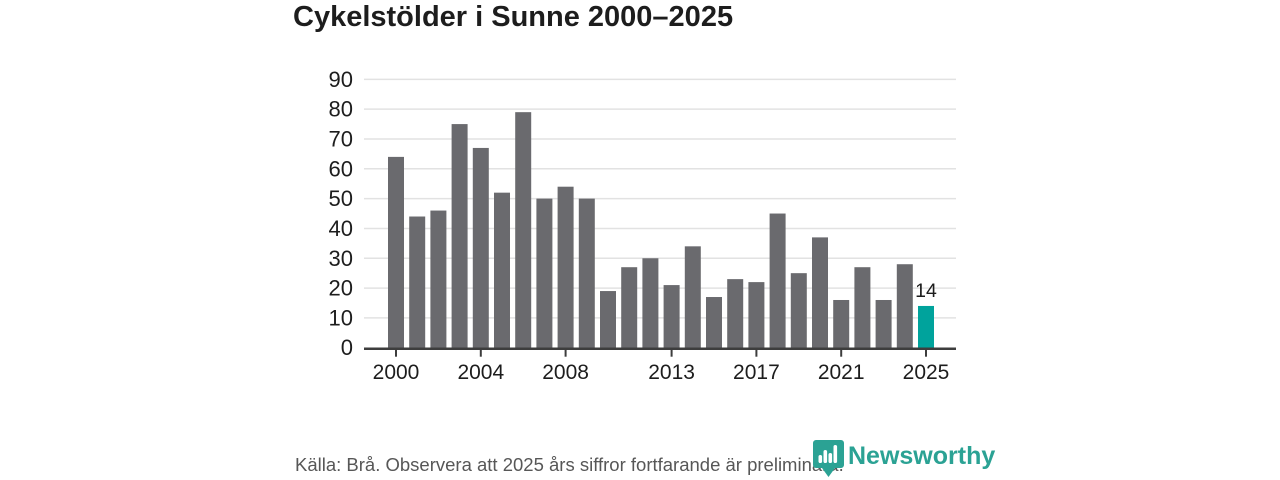 Image resolution: width=1280 pixels, height=480 pixels. I want to click on bar-2004, so click(480, 247).